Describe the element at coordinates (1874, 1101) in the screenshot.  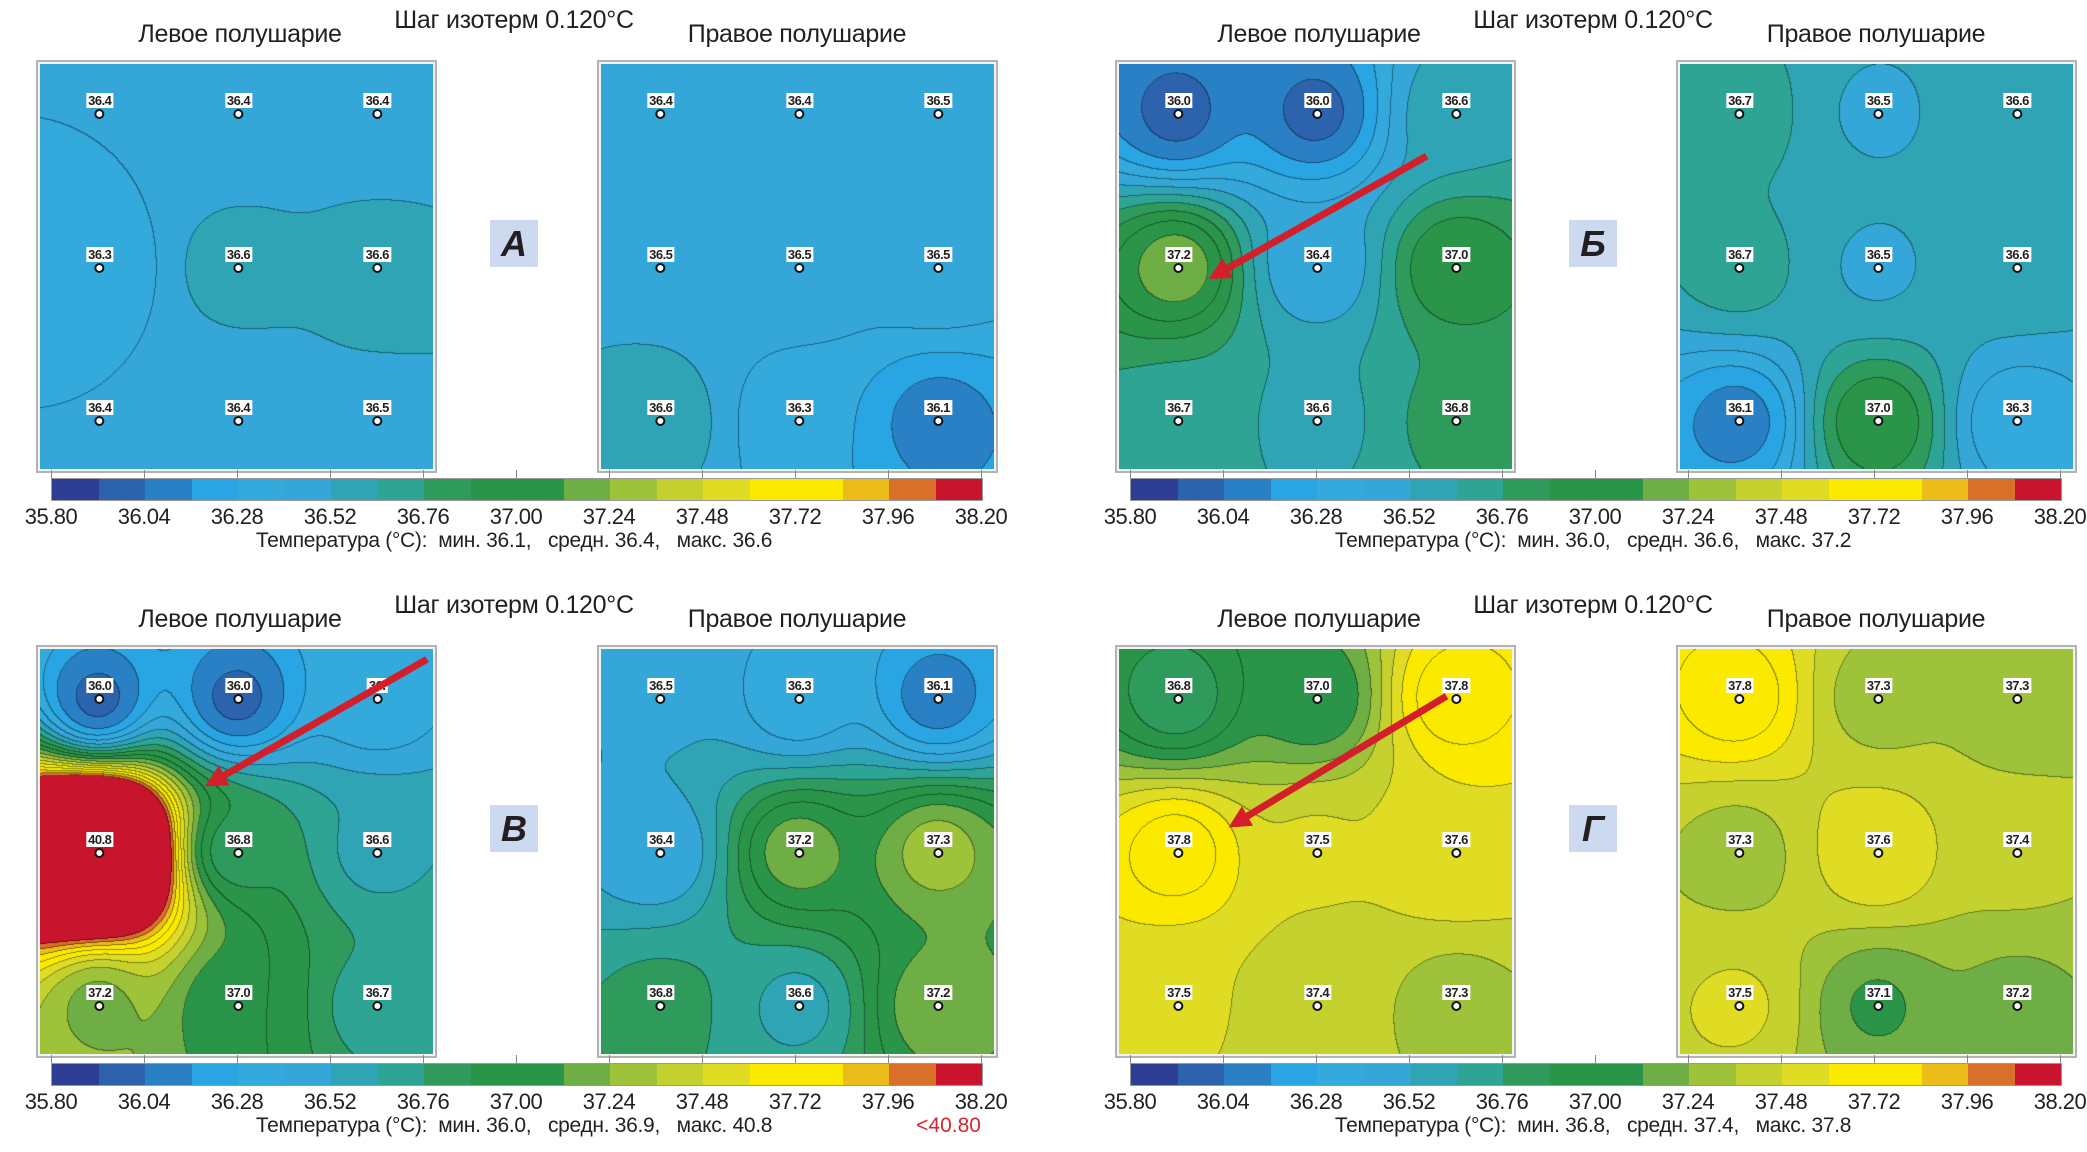
I see `scale-tick-label: 37.72` at that location.